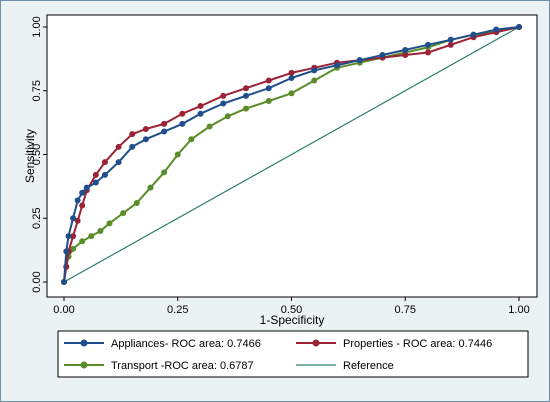 This screenshot has height=402, width=550. Describe the element at coordinates (37, 281) in the screenshot. I see `y-tick-label: 0.00` at that location.